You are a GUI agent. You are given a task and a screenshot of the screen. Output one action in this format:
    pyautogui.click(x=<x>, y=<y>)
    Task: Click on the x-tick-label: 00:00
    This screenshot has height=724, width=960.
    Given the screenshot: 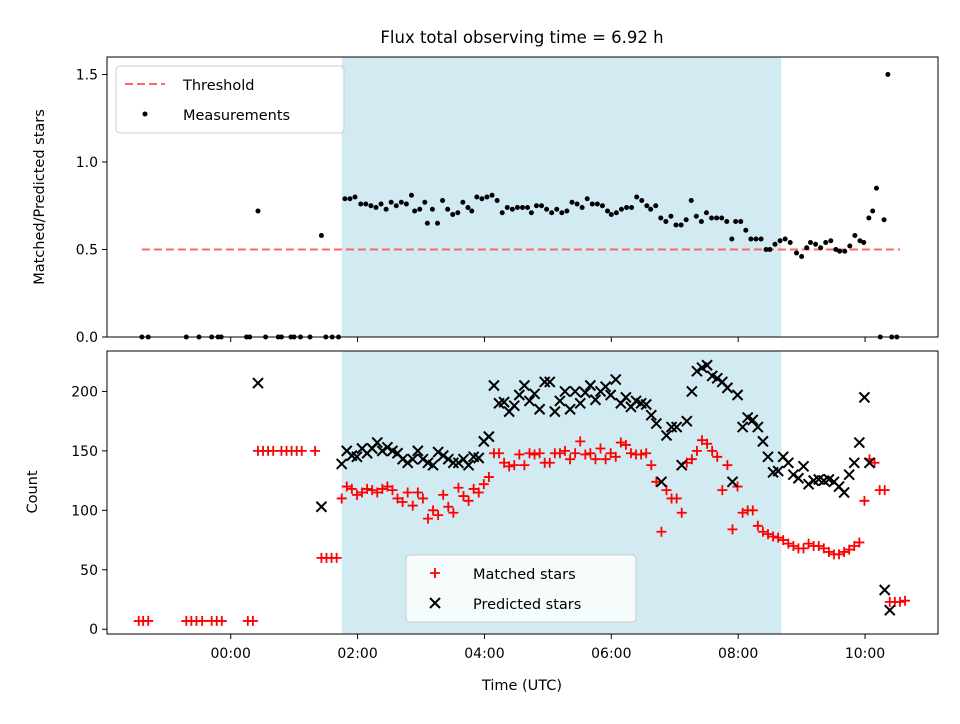 What is the action you would take?
    pyautogui.click(x=231, y=654)
    